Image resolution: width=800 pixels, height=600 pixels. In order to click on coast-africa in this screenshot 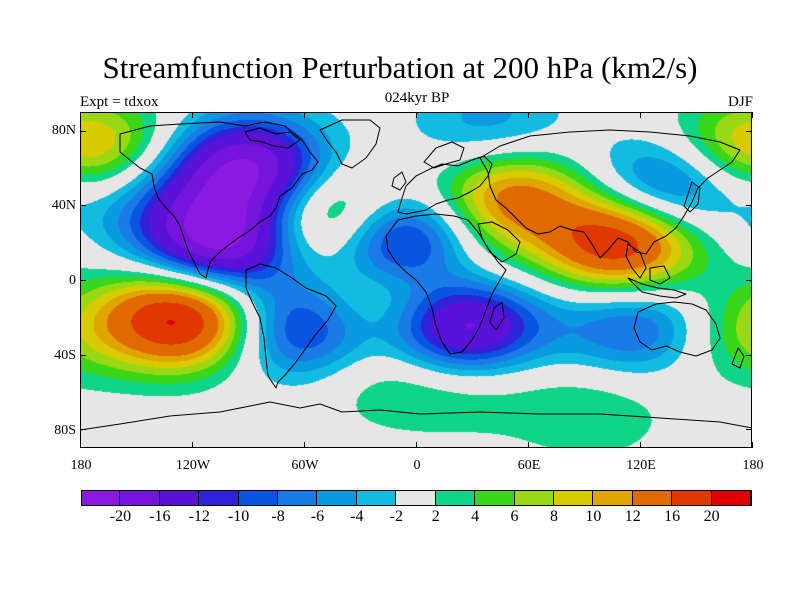, I will do `click(446, 284)`.